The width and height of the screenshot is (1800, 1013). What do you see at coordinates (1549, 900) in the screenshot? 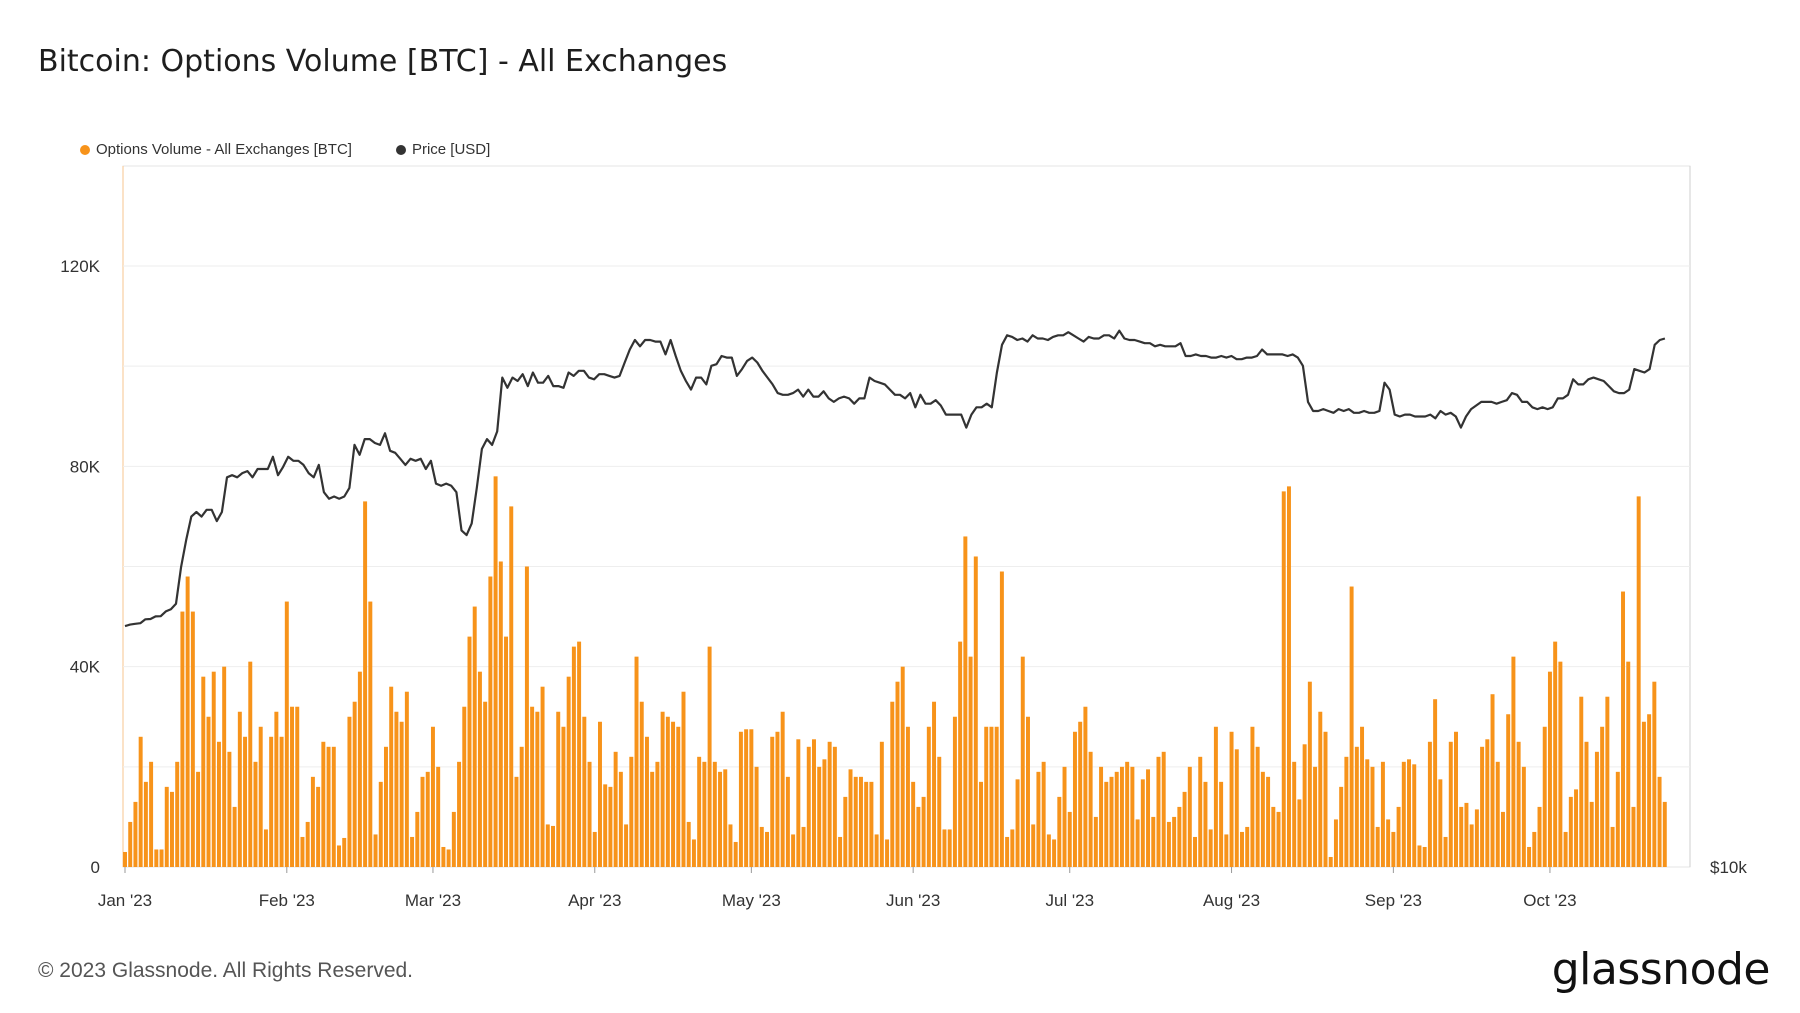
I see `x-tick-label: Oct '23` at bounding box center [1549, 900].